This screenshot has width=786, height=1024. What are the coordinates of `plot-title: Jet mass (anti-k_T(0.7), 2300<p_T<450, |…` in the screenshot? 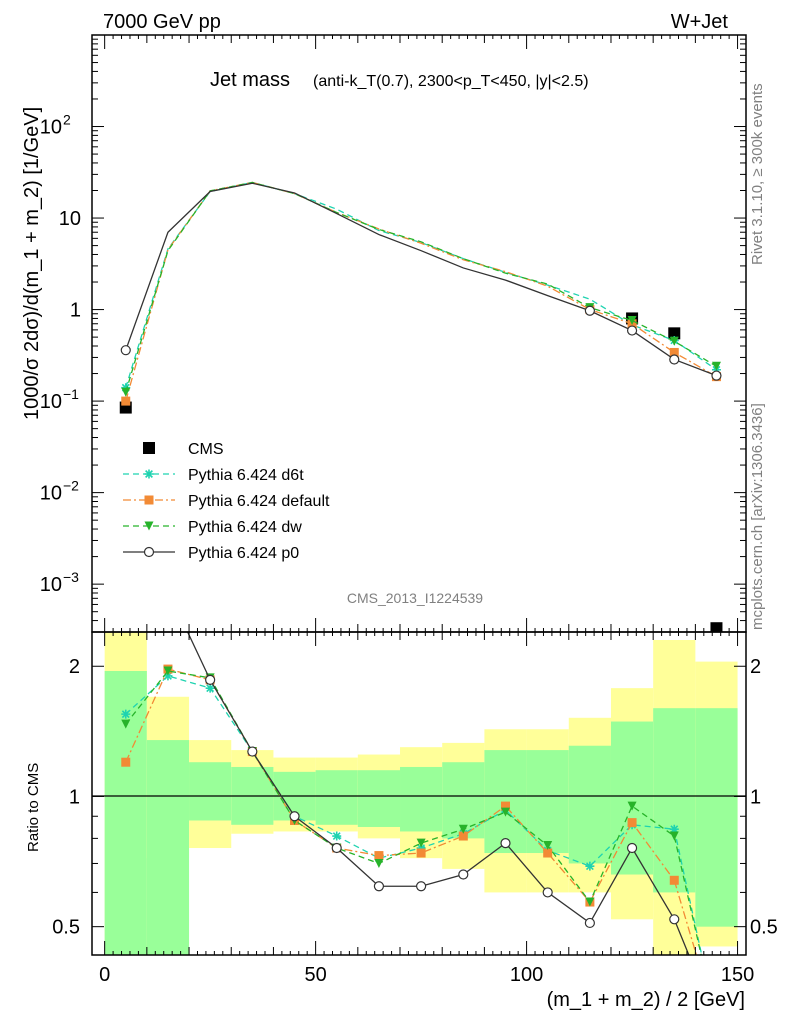 It's located at (399, 80).